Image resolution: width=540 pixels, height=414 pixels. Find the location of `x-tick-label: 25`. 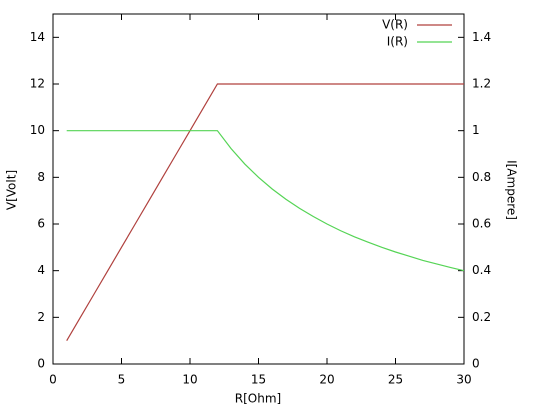

x-tick-label: 25 is located at coordinates (395, 380).